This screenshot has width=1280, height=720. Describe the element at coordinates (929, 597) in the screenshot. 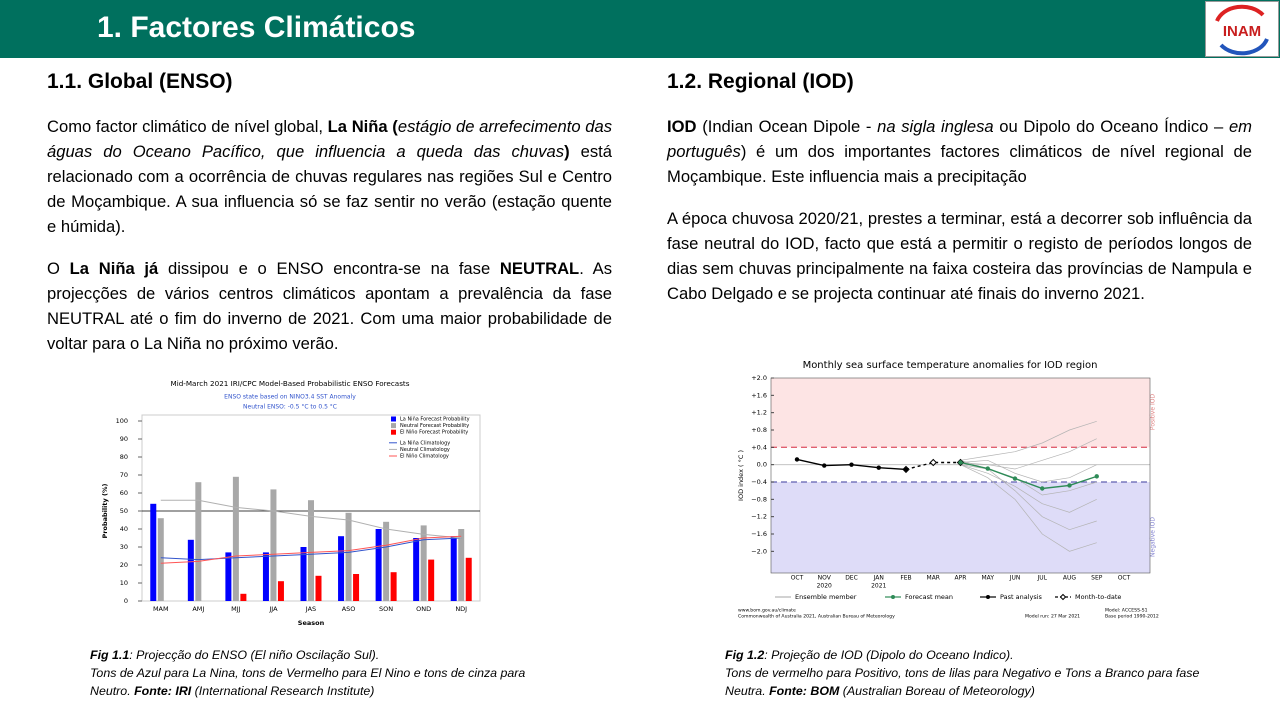

I see `legend-label: Forecast mean` at that location.